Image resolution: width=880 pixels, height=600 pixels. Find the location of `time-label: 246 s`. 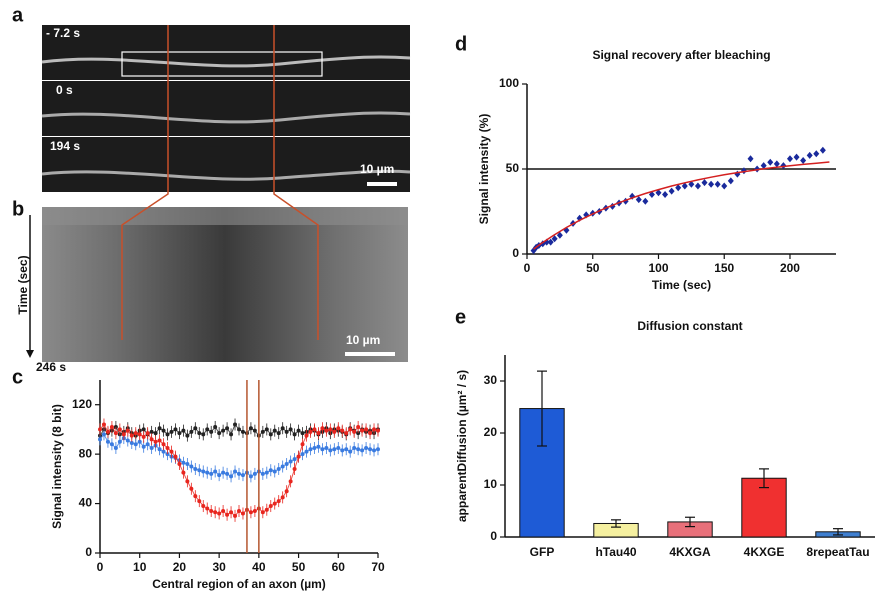

time-label: 246 s is located at coordinates (51, 367).